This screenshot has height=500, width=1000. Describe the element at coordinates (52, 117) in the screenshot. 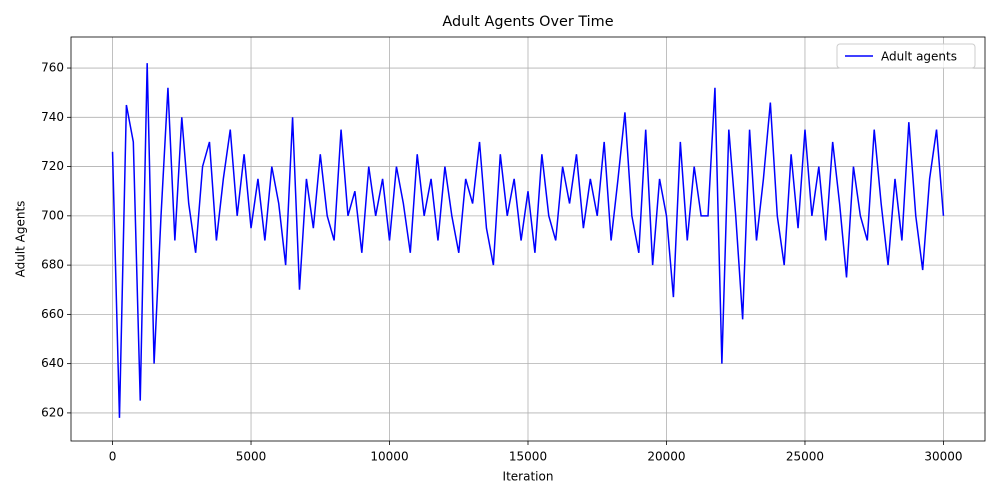

I see `y-tick-label: 740` at that location.